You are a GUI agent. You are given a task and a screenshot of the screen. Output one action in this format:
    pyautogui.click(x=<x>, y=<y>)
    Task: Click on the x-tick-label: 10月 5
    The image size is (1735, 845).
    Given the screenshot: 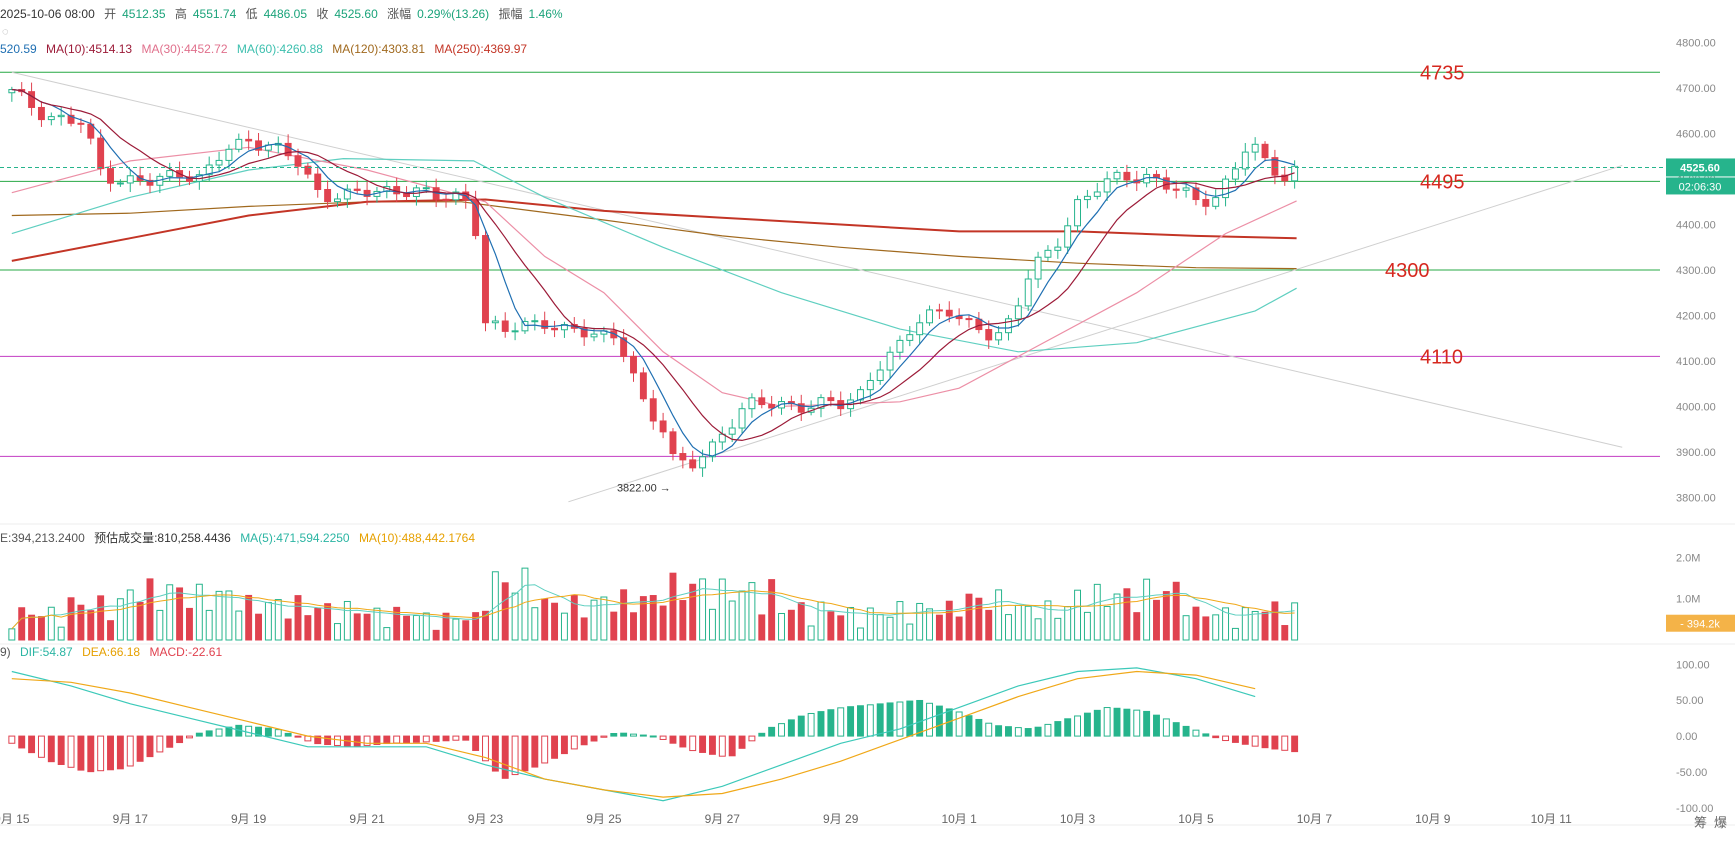 What is the action you would take?
    pyautogui.click(x=1196, y=819)
    